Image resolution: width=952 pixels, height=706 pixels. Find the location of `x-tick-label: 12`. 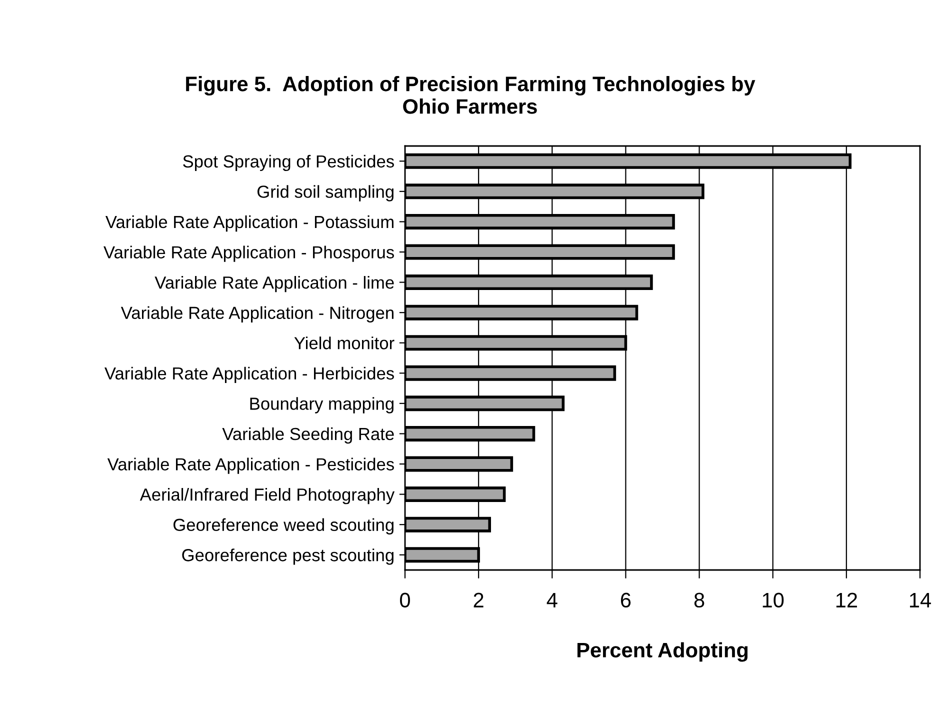

x-tick-label: 12 is located at coordinates (846, 600).